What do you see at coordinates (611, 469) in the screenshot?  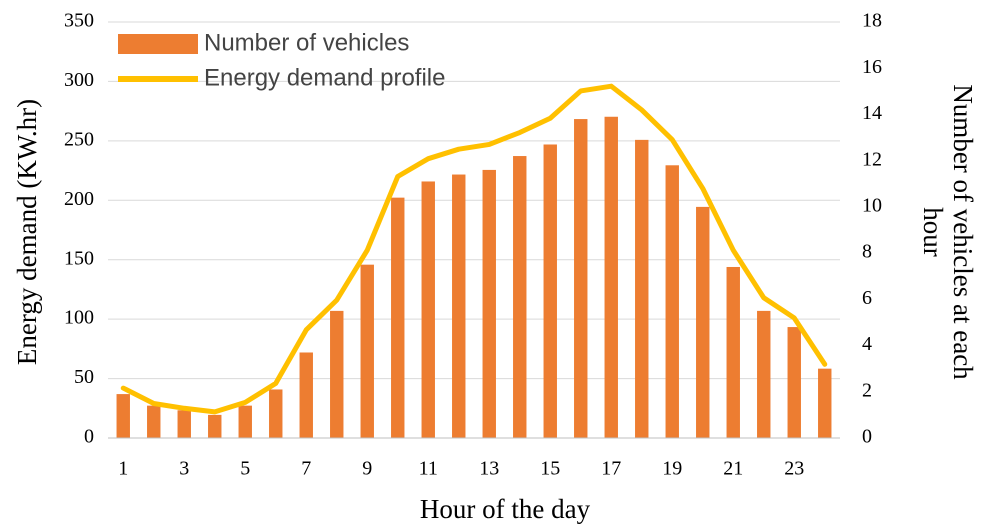 I see `x-tick-label: 17` at bounding box center [611, 469].